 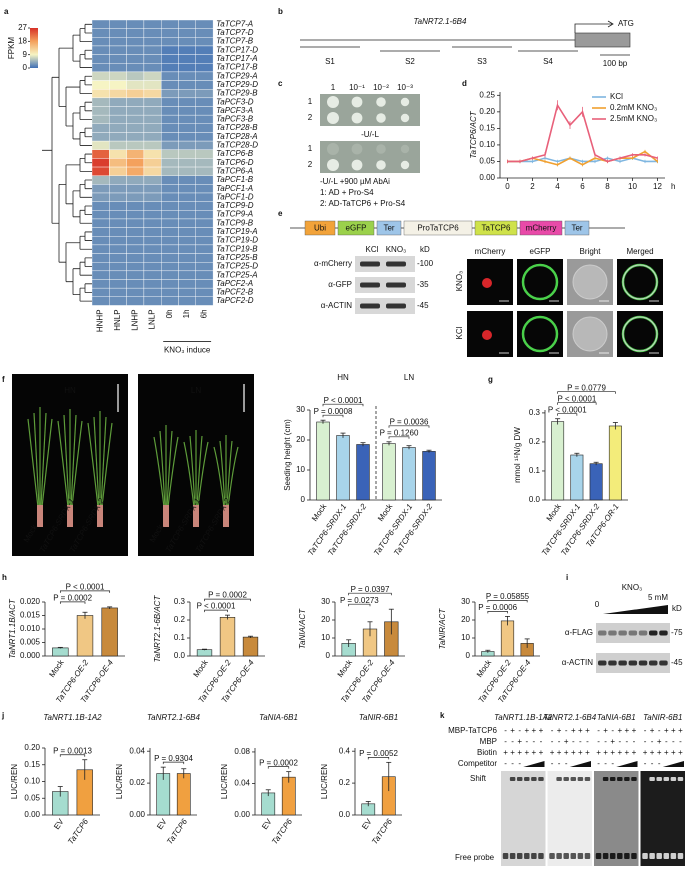 I want to click on x-tick-label: 2, so click(x=532, y=186).